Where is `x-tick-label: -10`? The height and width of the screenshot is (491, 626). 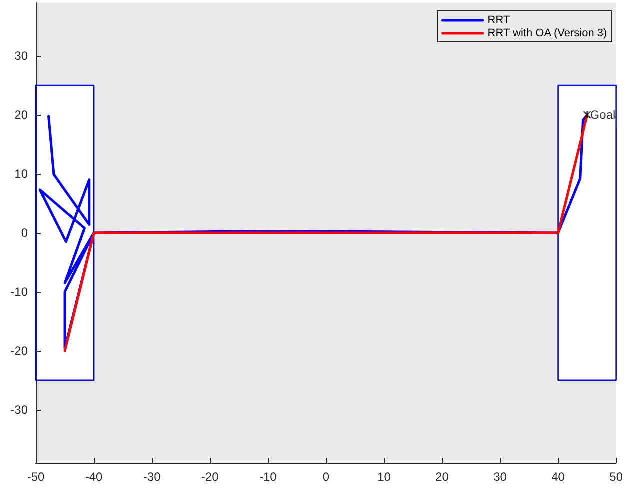 x-tick-label: -10 is located at coordinates (268, 477).